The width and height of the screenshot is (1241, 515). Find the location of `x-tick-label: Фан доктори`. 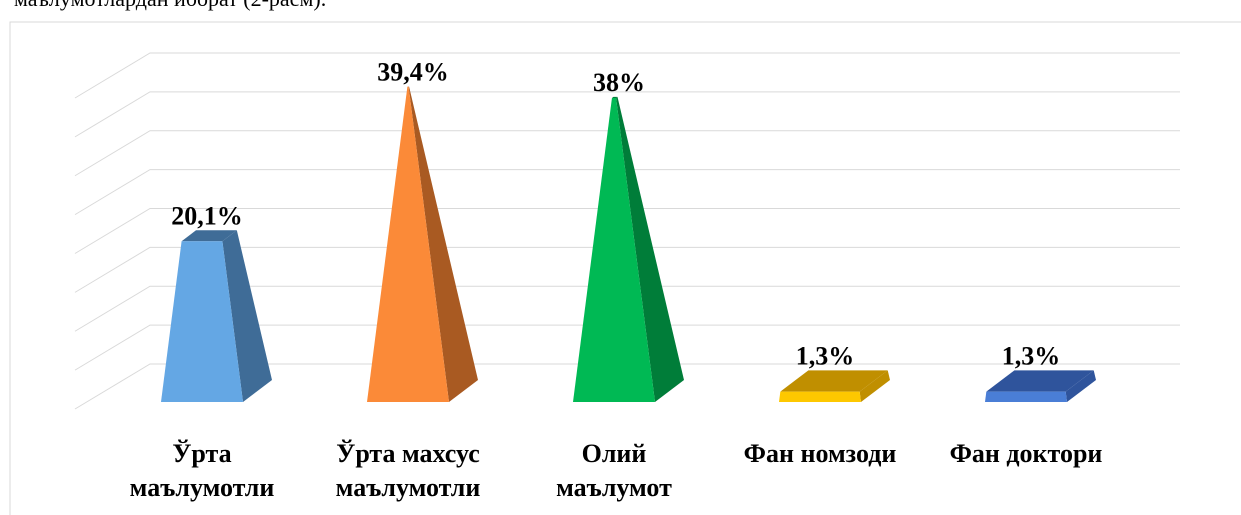

x-tick-label: Фан доктори is located at coordinates (1026, 453).